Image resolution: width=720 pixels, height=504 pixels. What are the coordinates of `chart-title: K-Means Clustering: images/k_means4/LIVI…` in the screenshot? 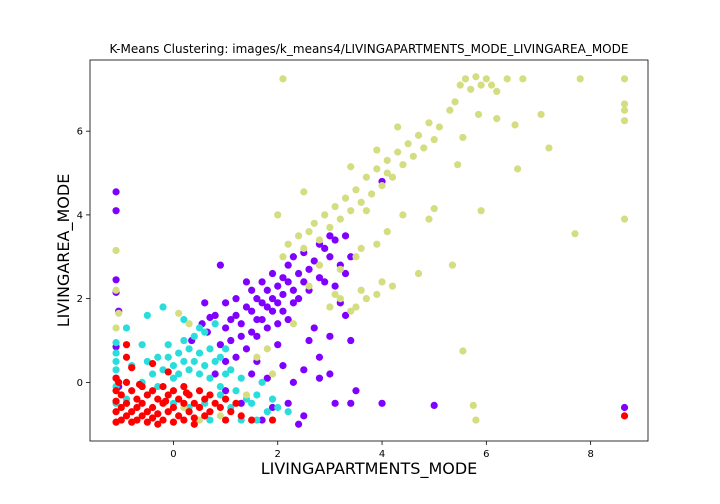 It's located at (369, 49).